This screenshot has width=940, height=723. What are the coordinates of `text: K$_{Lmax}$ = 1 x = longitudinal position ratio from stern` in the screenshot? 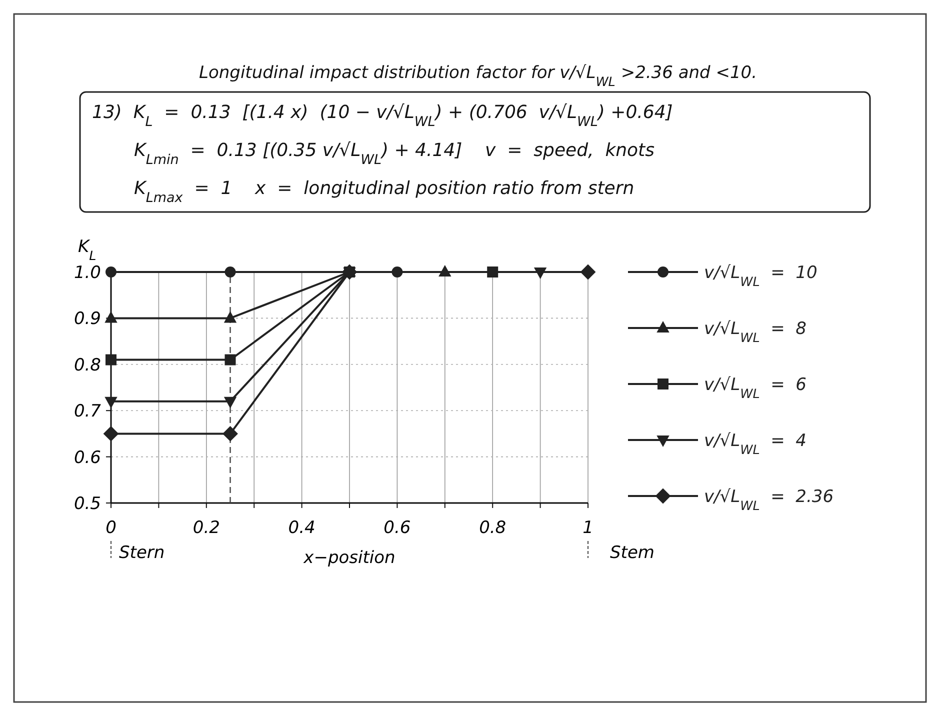 It's located at (384, 192).